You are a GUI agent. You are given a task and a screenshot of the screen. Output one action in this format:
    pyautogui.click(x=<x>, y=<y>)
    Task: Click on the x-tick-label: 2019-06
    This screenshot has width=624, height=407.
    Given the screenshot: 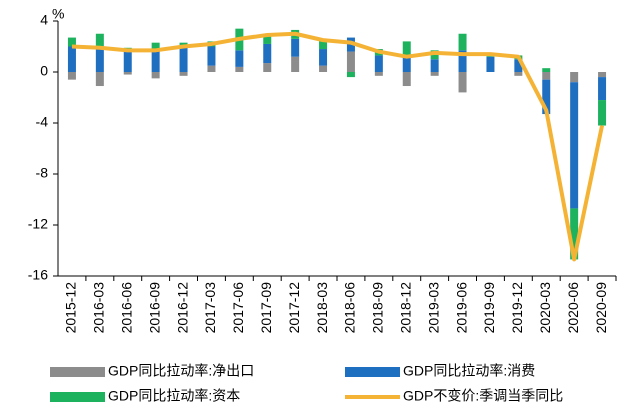 What is the action you would take?
    pyautogui.click(x=461, y=308)
    